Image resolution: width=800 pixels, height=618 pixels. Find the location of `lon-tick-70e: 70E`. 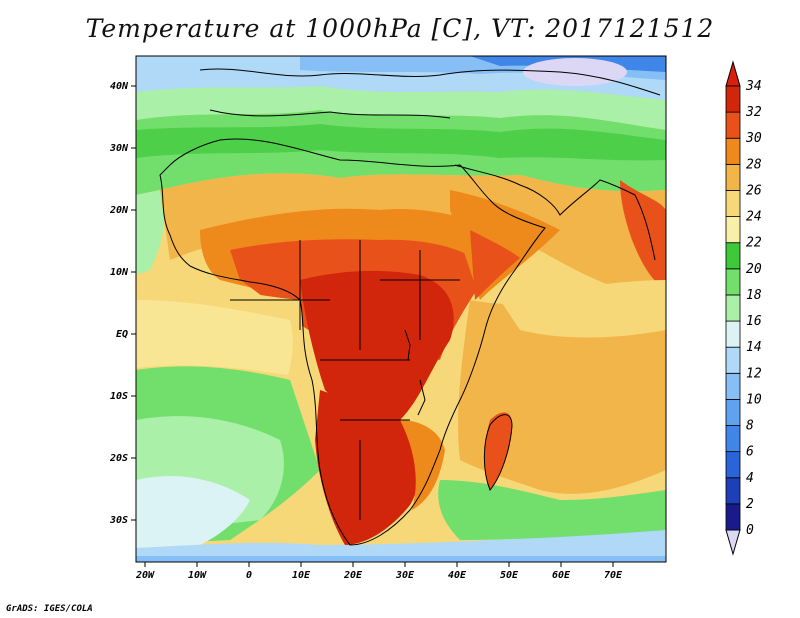

lon-tick-70e: 70E is located at coordinates (613, 571).